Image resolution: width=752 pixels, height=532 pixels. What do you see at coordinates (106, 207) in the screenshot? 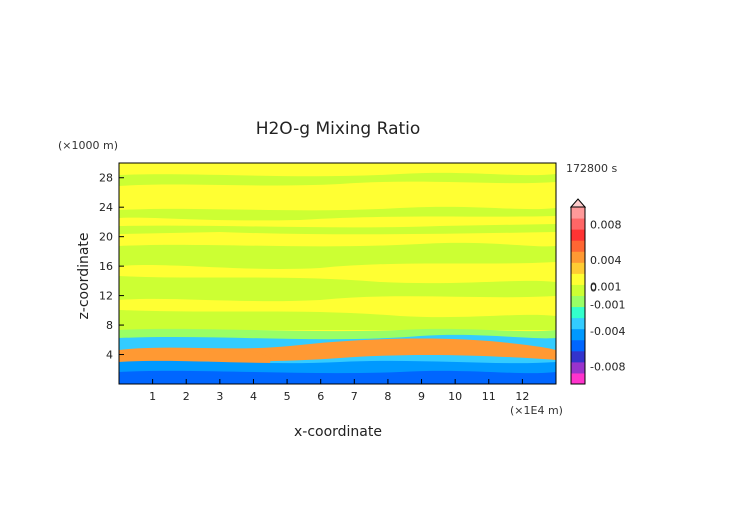
I see `y-tick-label: 24` at bounding box center [106, 207].